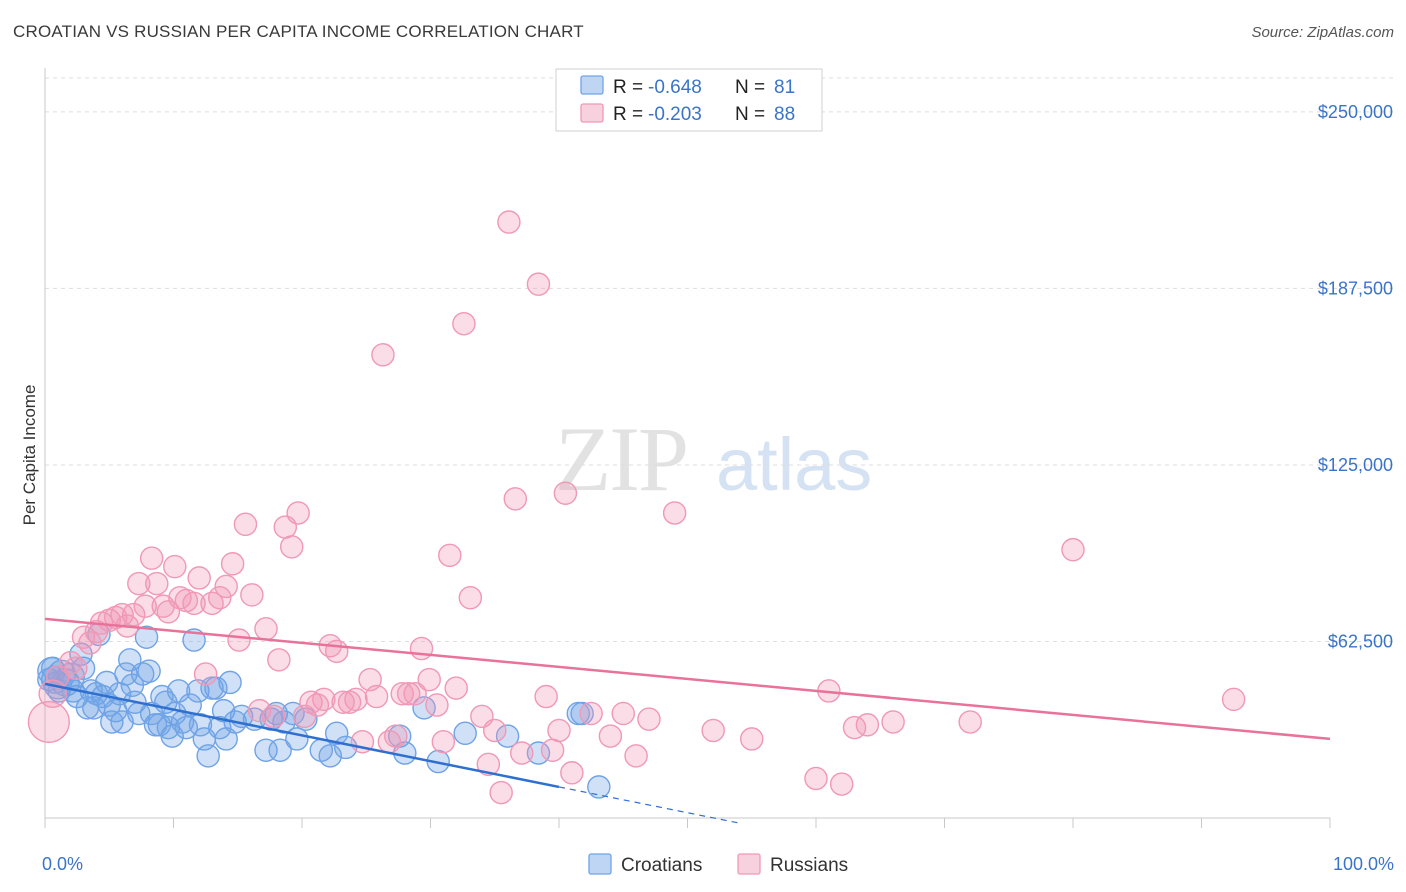 This screenshot has height=892, width=1406. I want to click on chart-source: Source: ZipAtlas.com, so click(1322, 32).